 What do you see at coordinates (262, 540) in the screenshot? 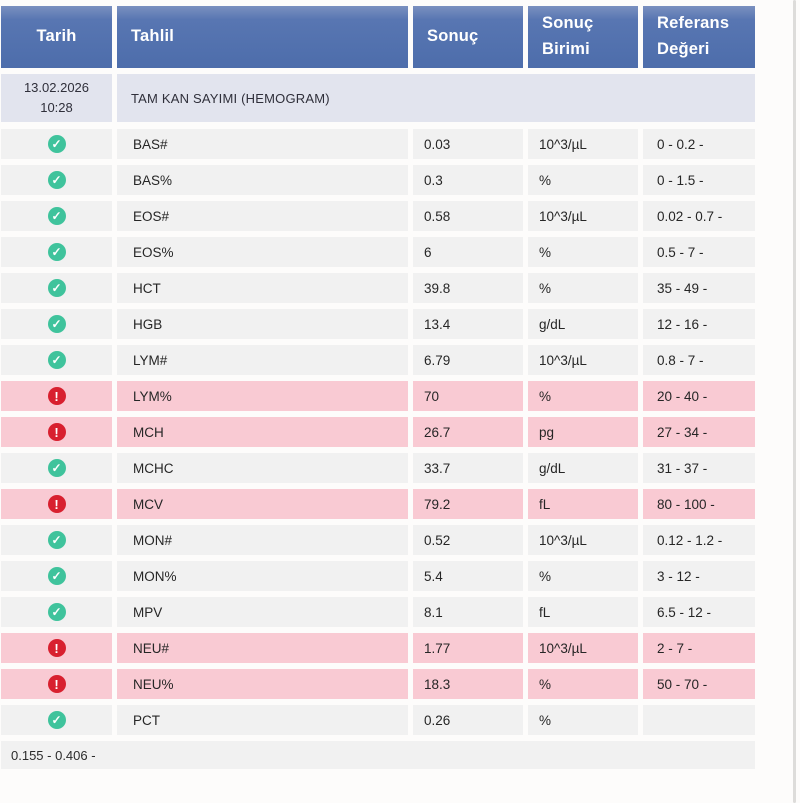
I see `test-name-cell: MON#` at bounding box center [262, 540].